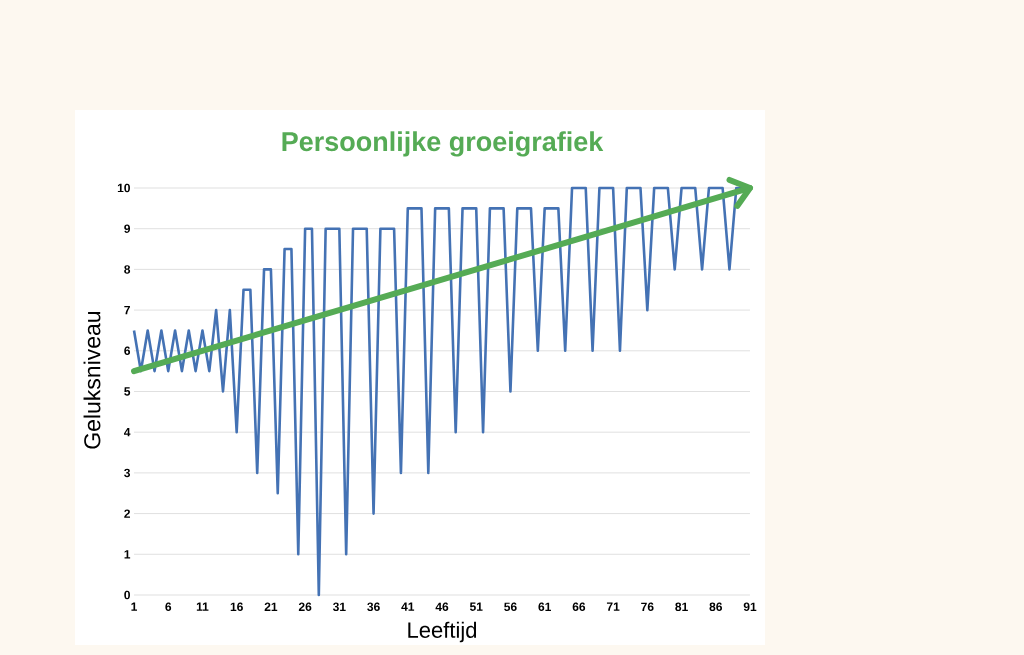  What do you see at coordinates (305, 607) in the screenshot?
I see `x-tick-label: 26` at bounding box center [305, 607].